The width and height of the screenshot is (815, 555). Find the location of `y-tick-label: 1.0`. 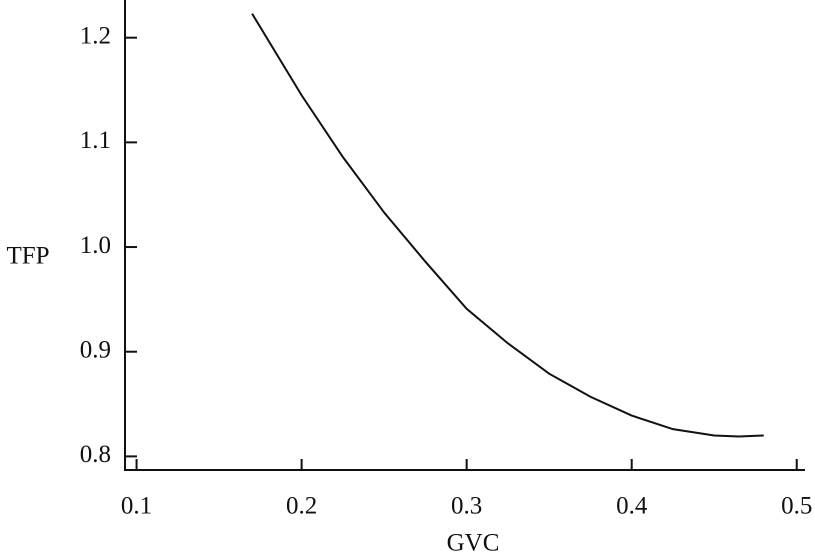

y-tick-label: 1.0 is located at coordinates (95, 245).